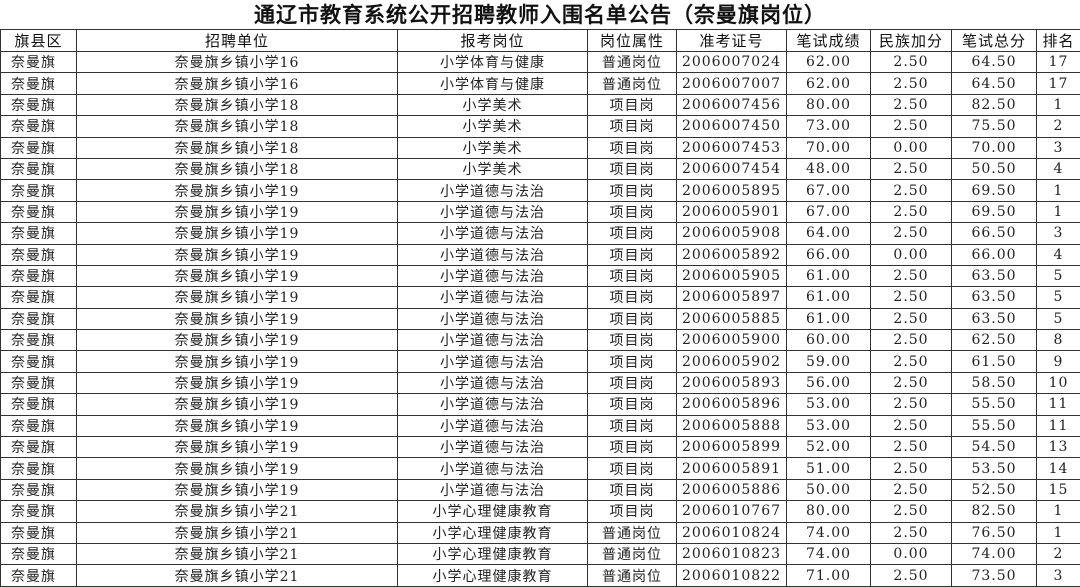  What do you see at coordinates (829, 83) in the screenshot?
I see `cell-written-score: 62.00` at bounding box center [829, 83].